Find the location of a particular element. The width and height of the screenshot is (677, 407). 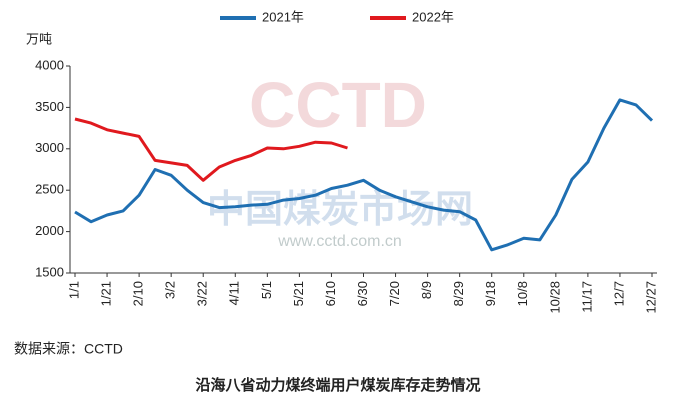

chart-title: 沿海八省动力煤终端用户煤炭库存走势情况 is located at coordinates (337, 385).